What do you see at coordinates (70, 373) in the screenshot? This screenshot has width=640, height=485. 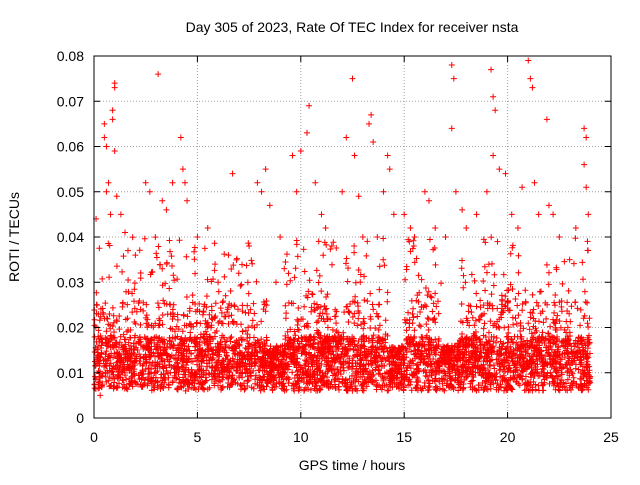 I see `y-tick-label: 0.01` at bounding box center [70, 373].